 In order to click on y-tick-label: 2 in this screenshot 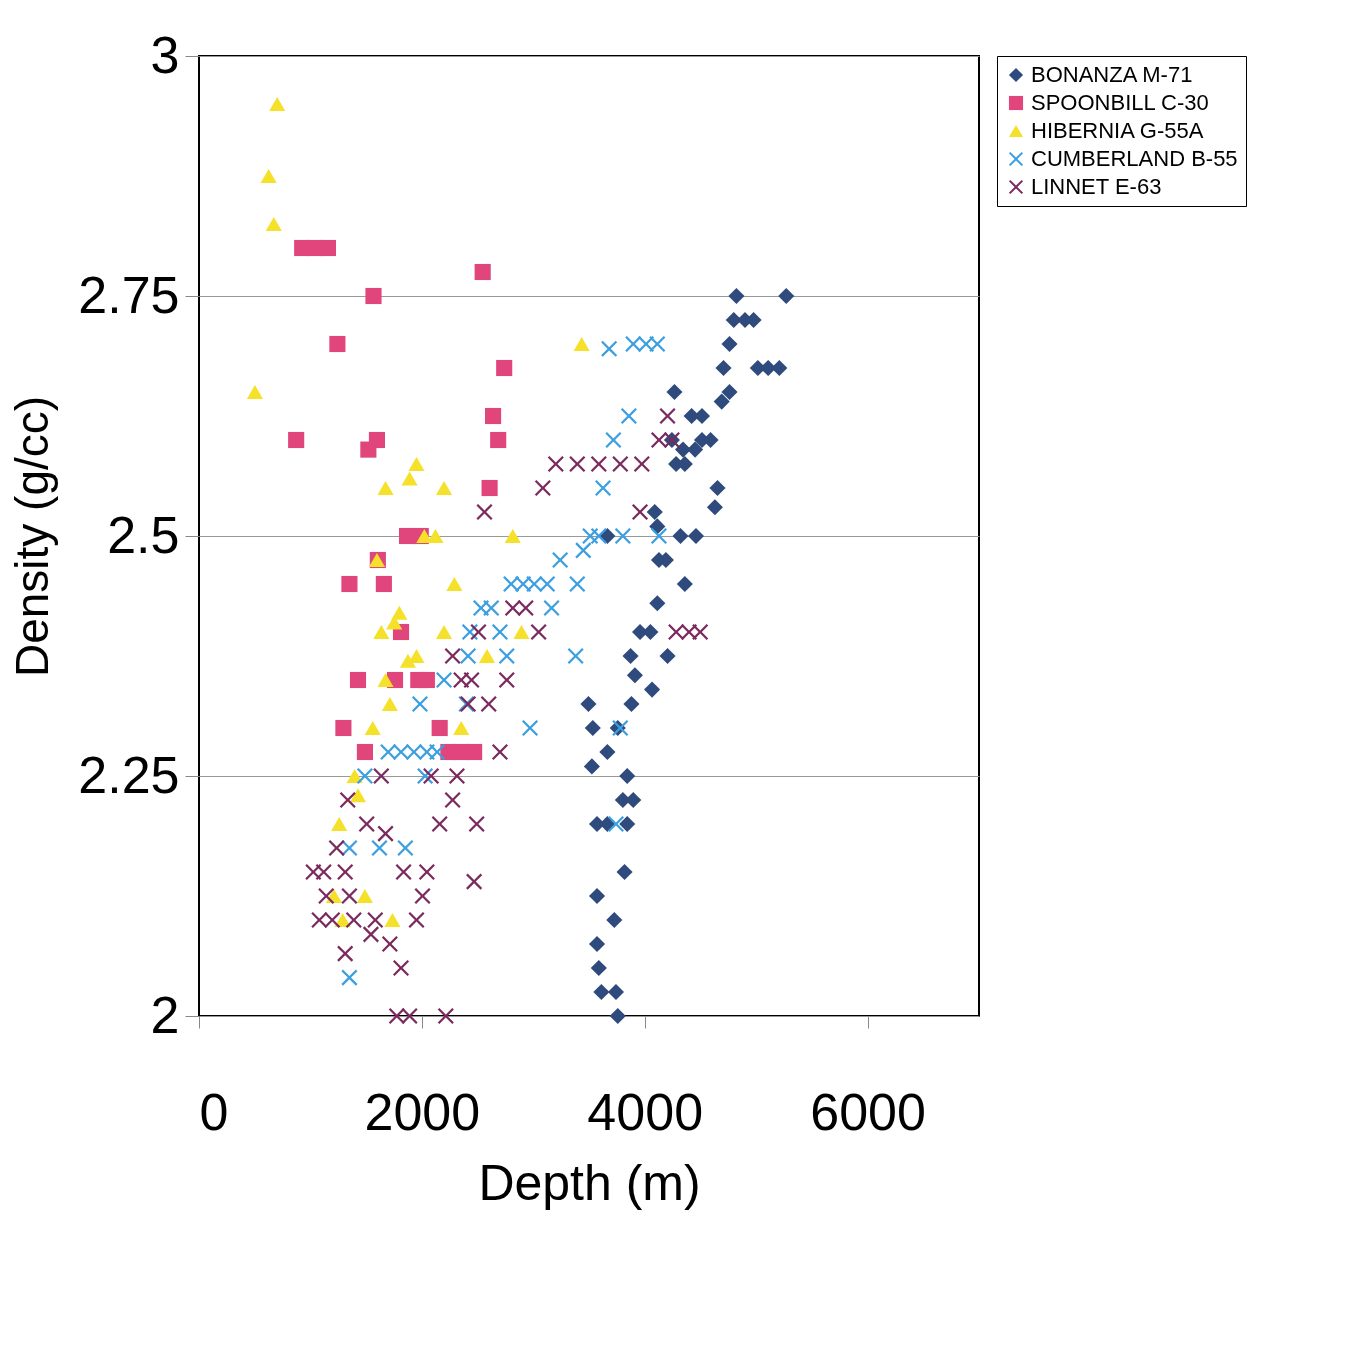, I will do `click(165, 1014)`.